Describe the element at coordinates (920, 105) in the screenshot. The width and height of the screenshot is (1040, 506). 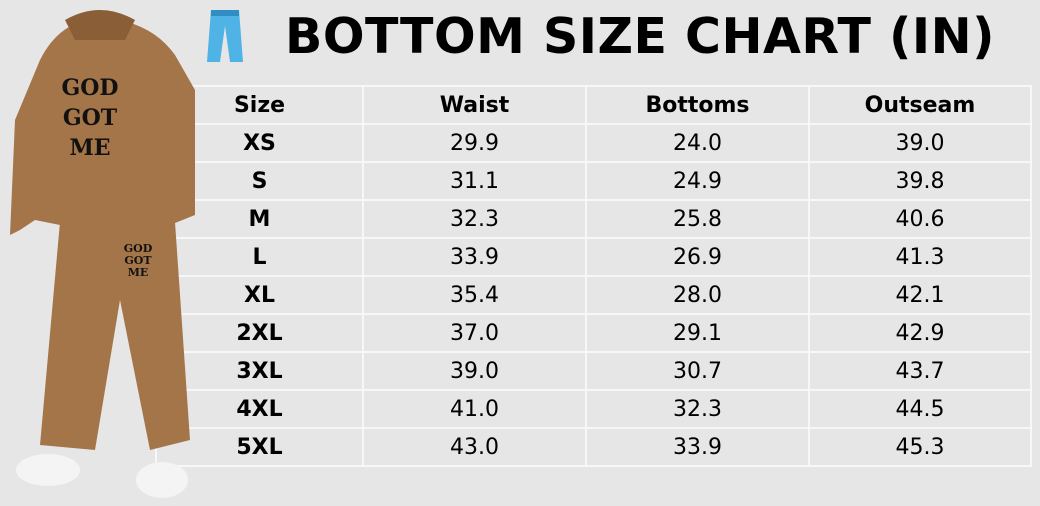
I see `header-outseam: Outseam` at that location.